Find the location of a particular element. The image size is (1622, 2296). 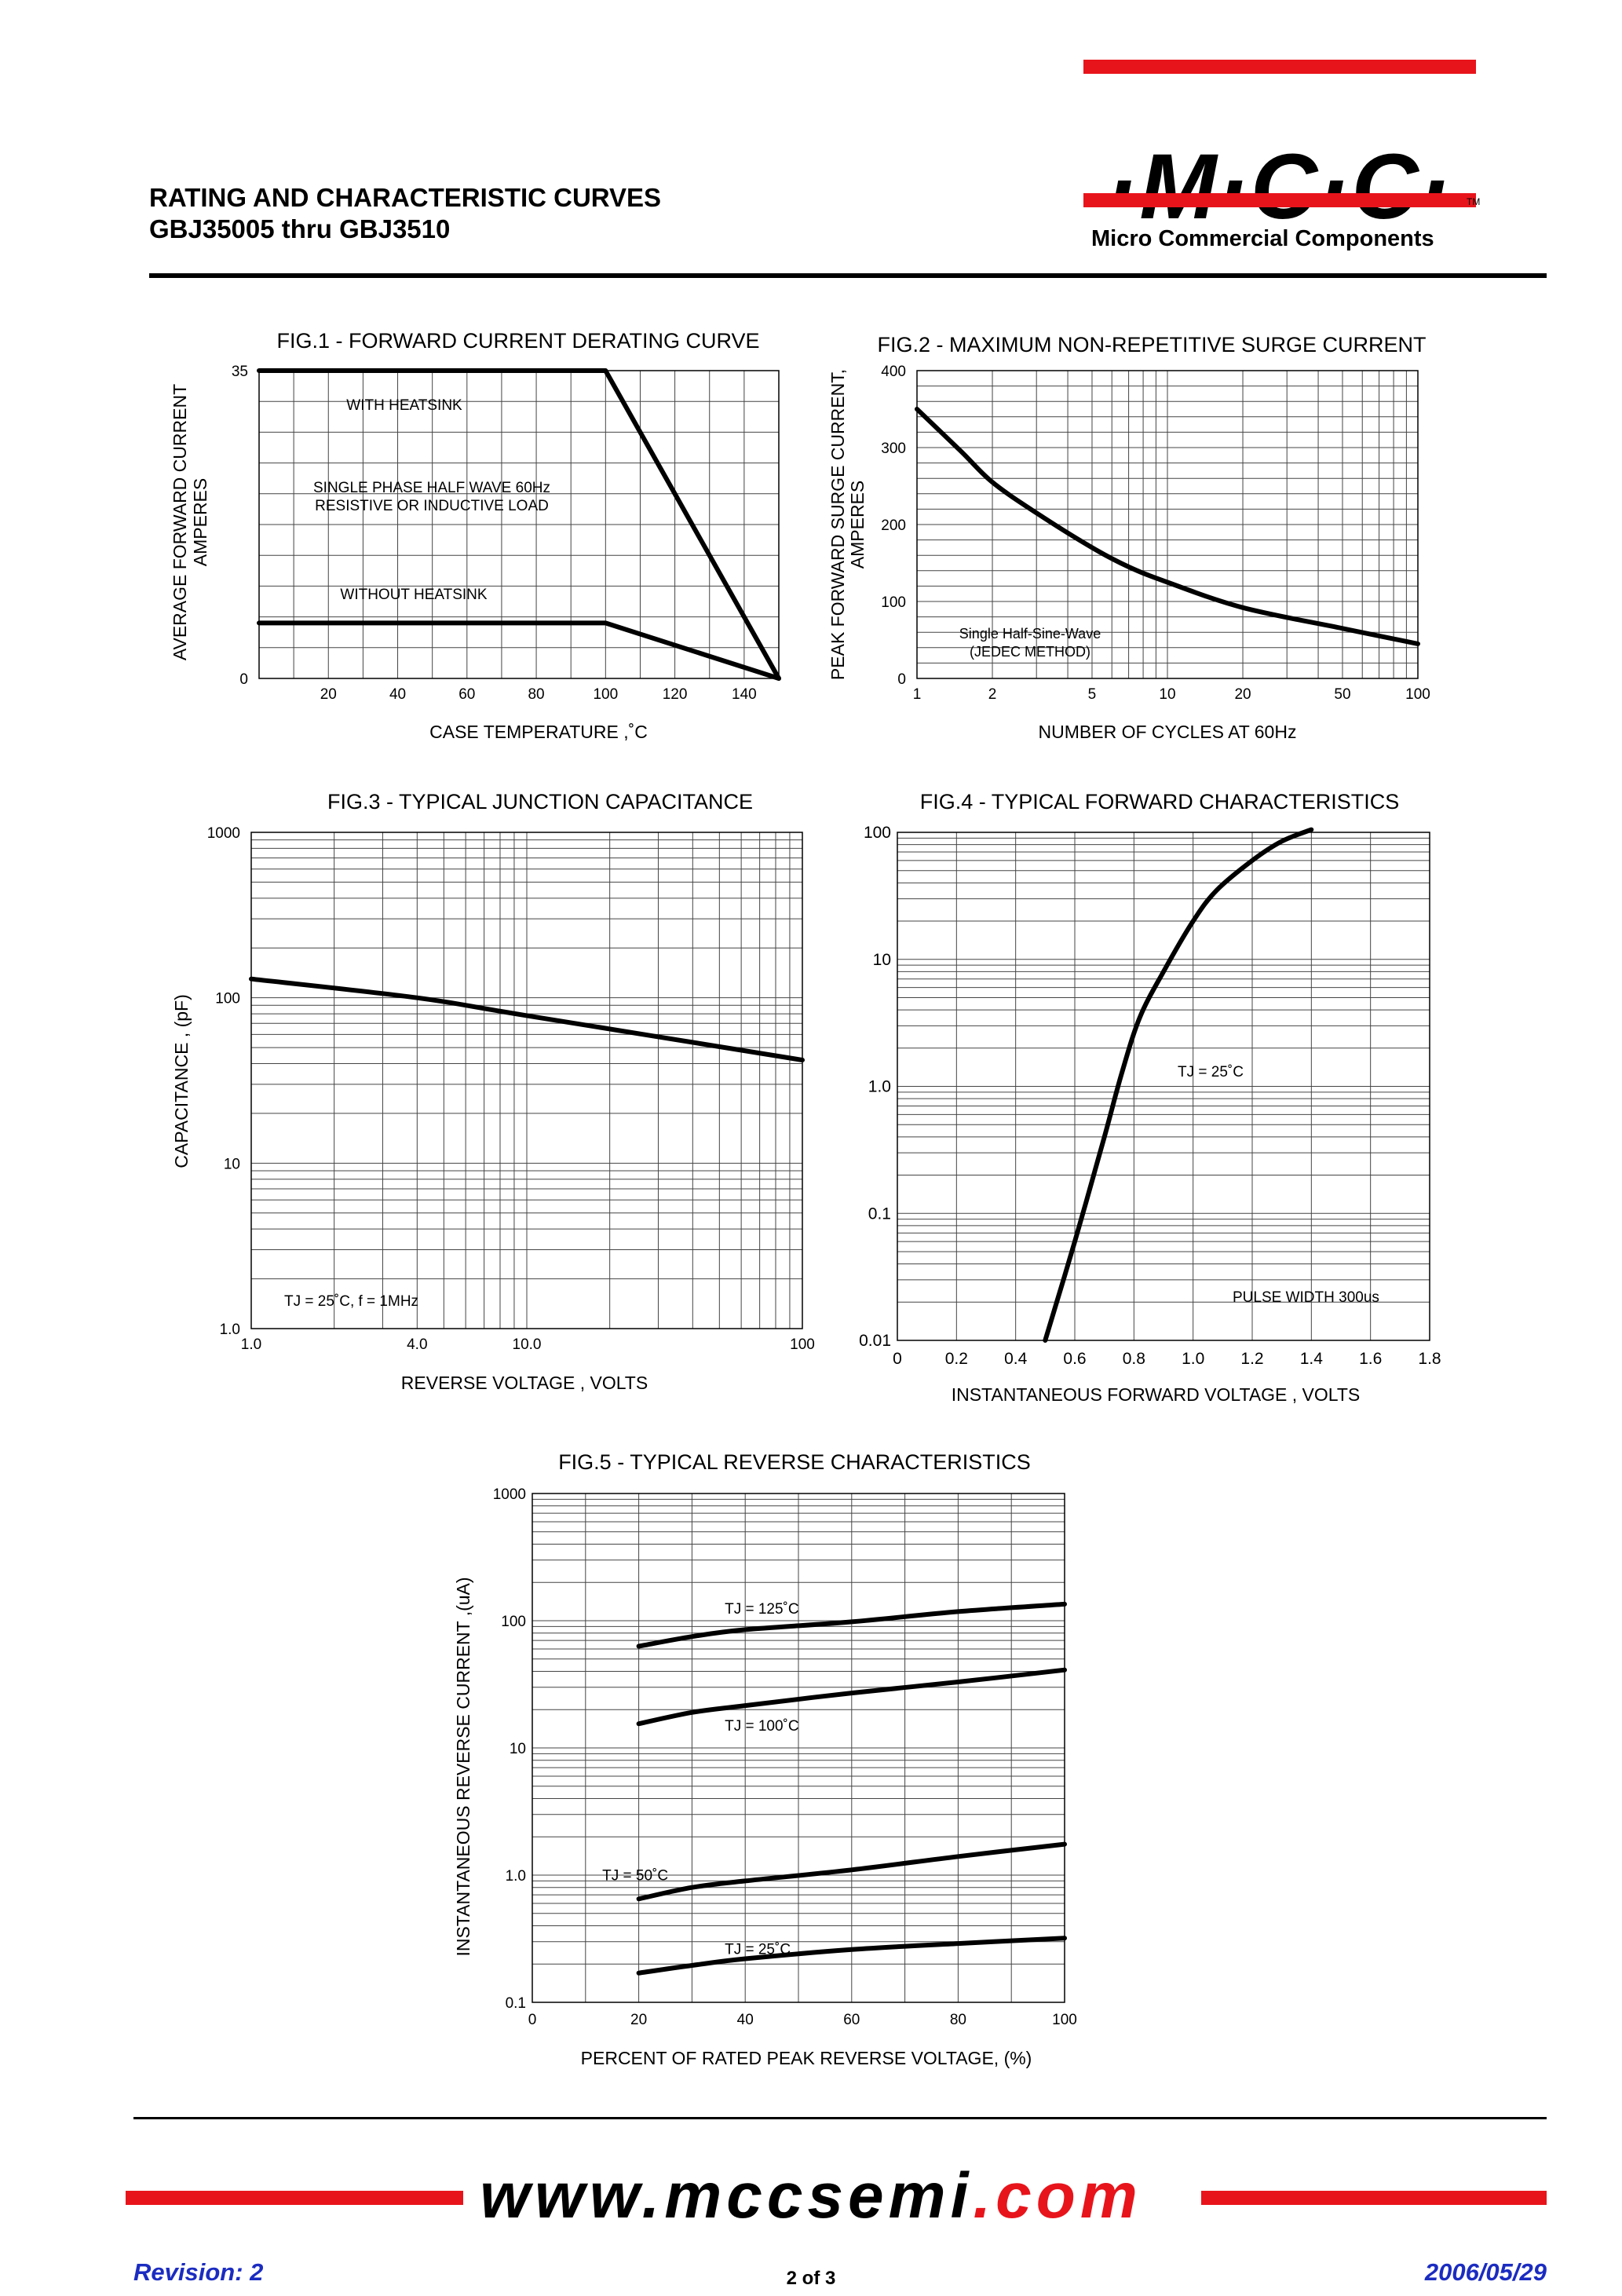

fig1-series-0-line is located at coordinates (519, 524).